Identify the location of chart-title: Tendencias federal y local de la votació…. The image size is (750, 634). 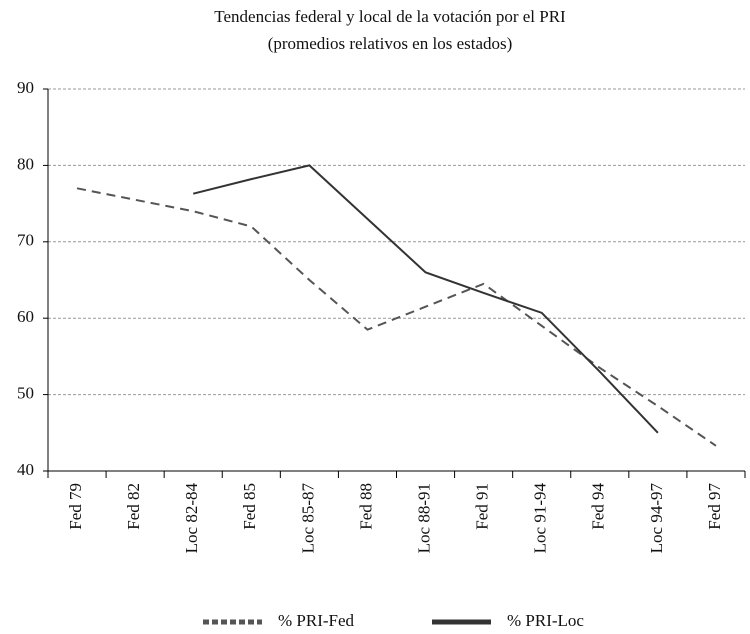
(390, 16).